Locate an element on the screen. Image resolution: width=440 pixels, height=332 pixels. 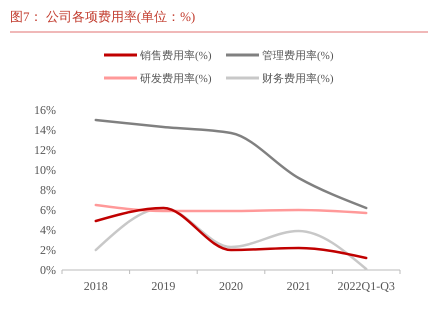
y-tick-label: 14% is located at coordinates (45, 130).